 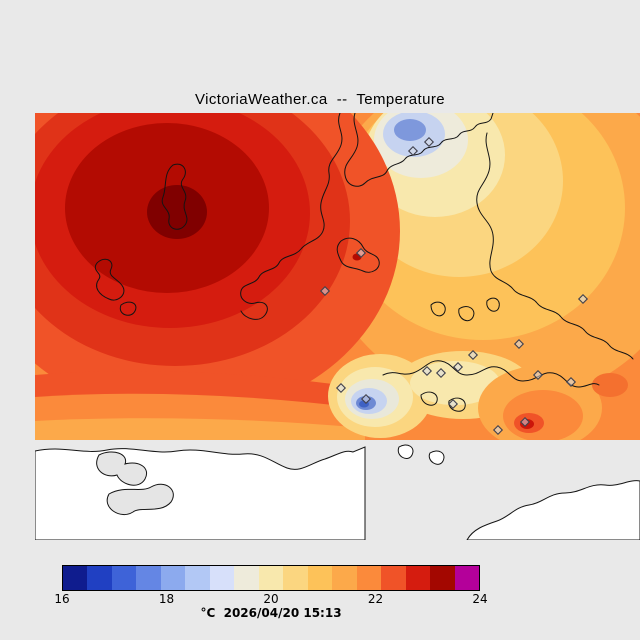 I want to click on page-title: VictoriaWeather.ca -- Temperature, so click(x=320, y=99).